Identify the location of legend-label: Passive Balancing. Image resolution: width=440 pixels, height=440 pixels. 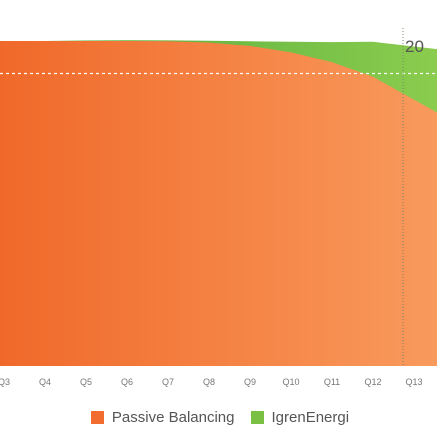
(173, 417).